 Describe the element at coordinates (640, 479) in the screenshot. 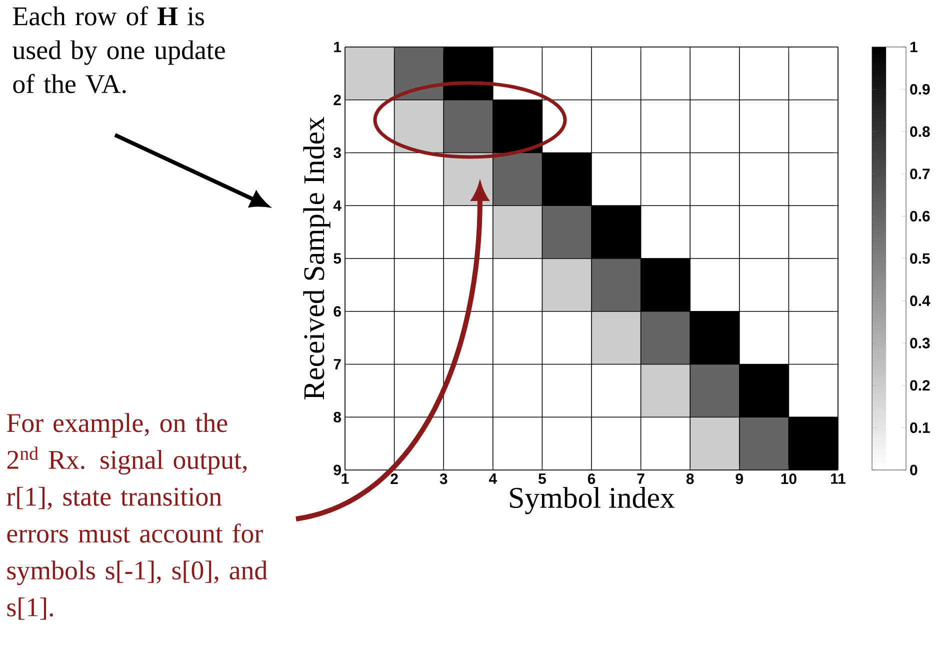

I see `x-tick-label: 7` at that location.